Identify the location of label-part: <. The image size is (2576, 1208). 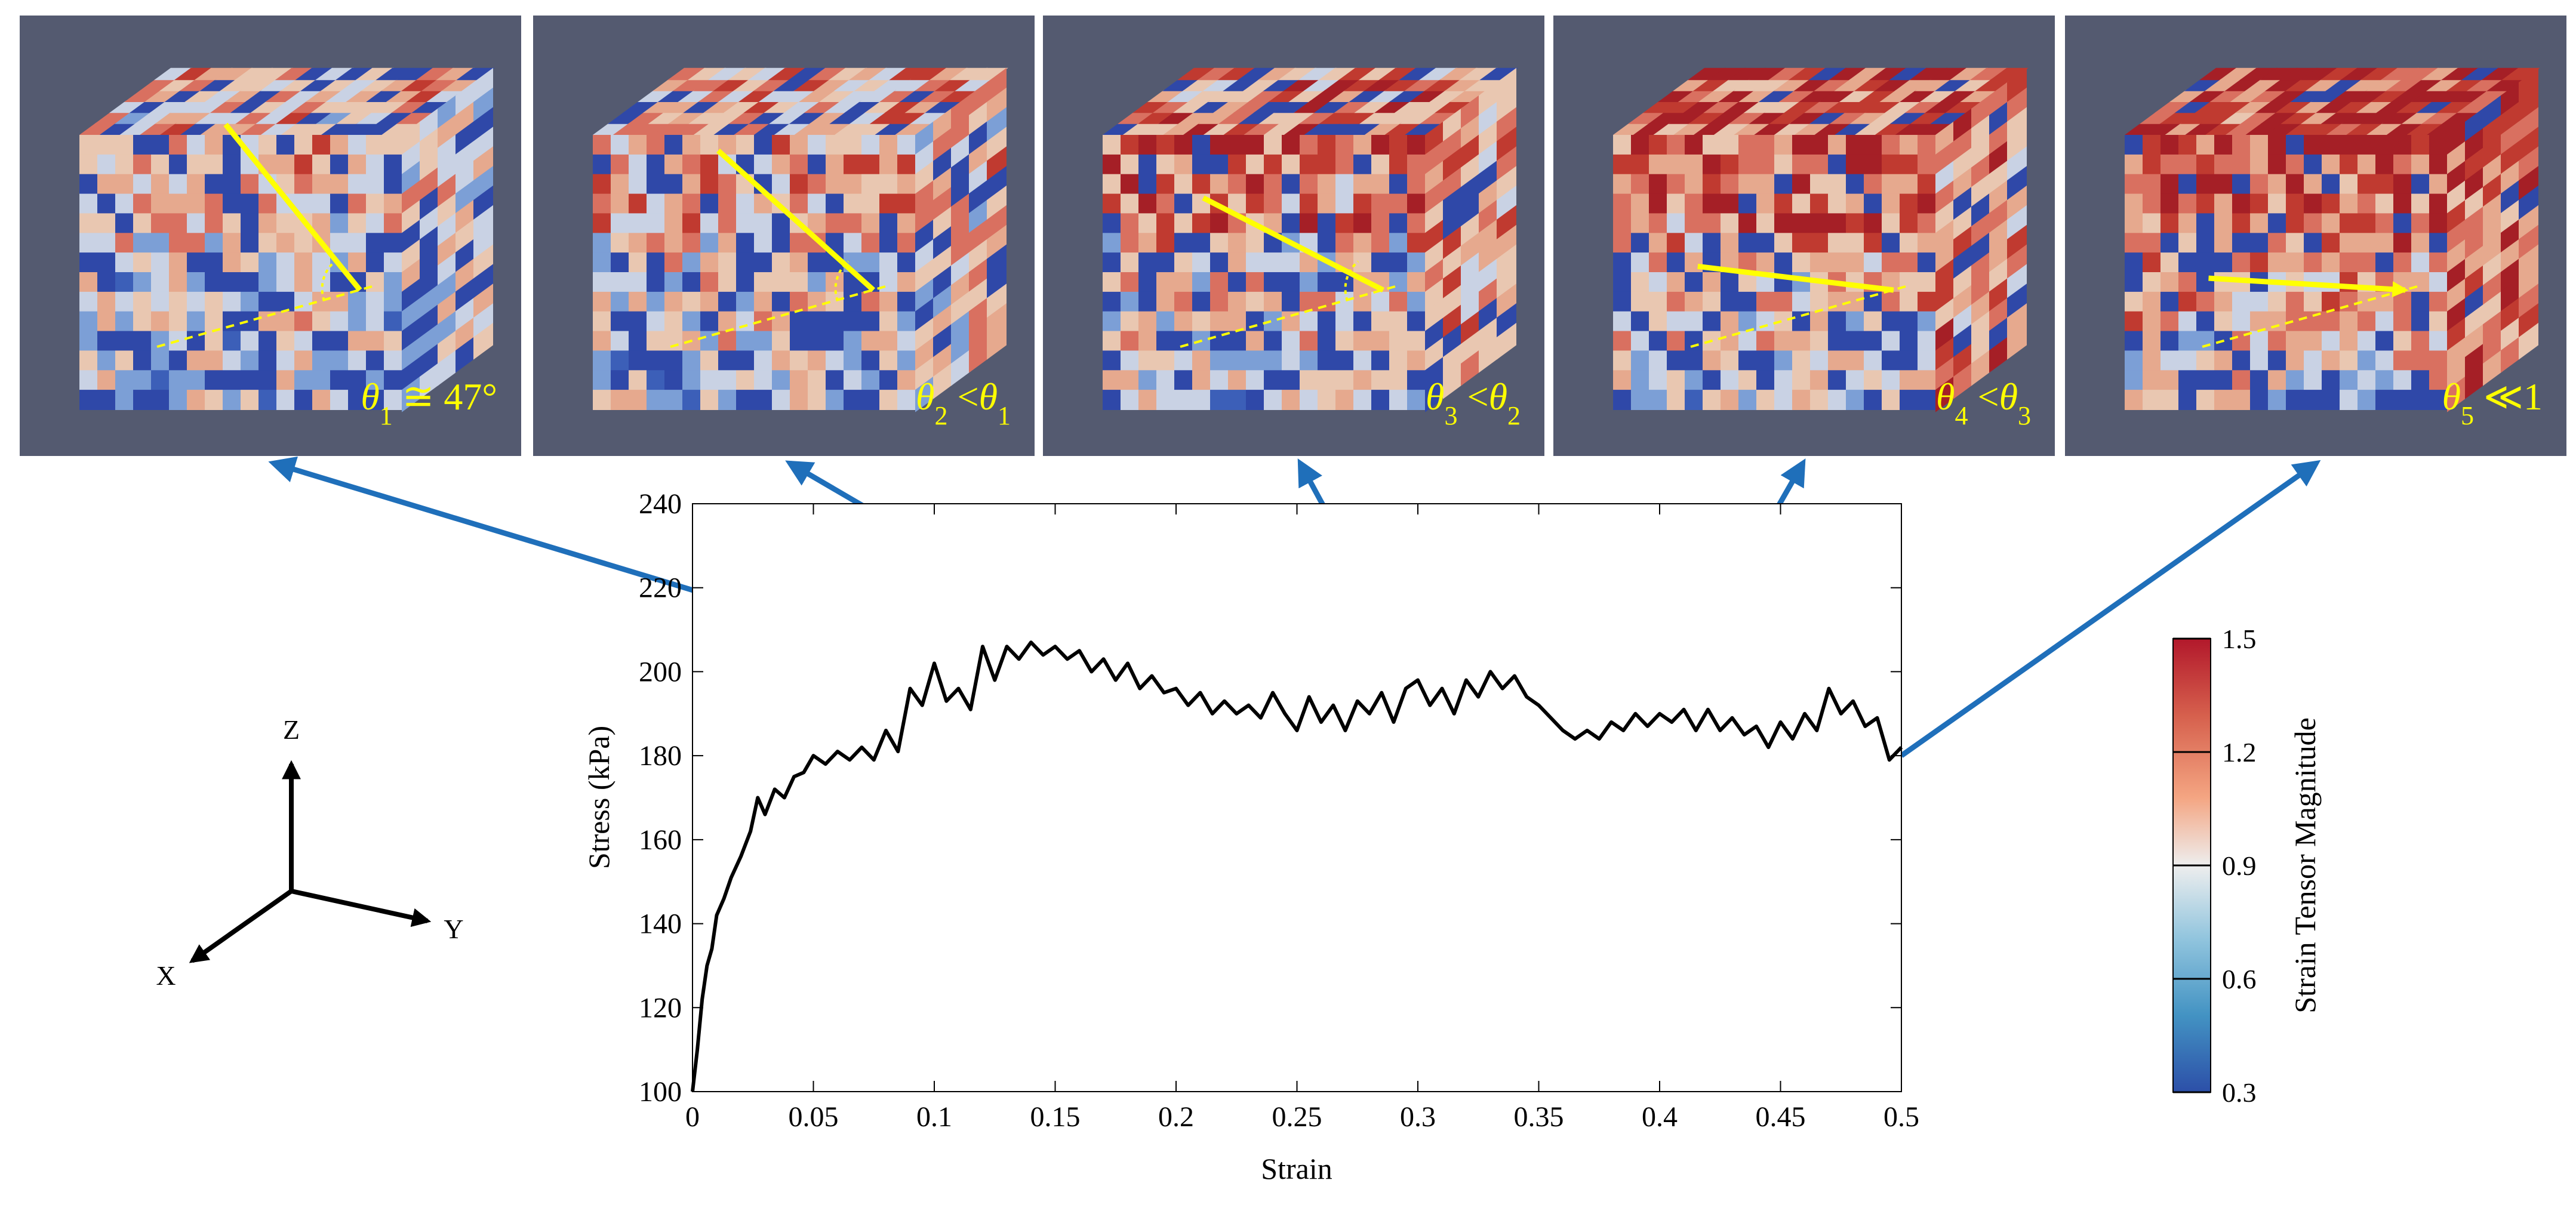
(1472, 396).